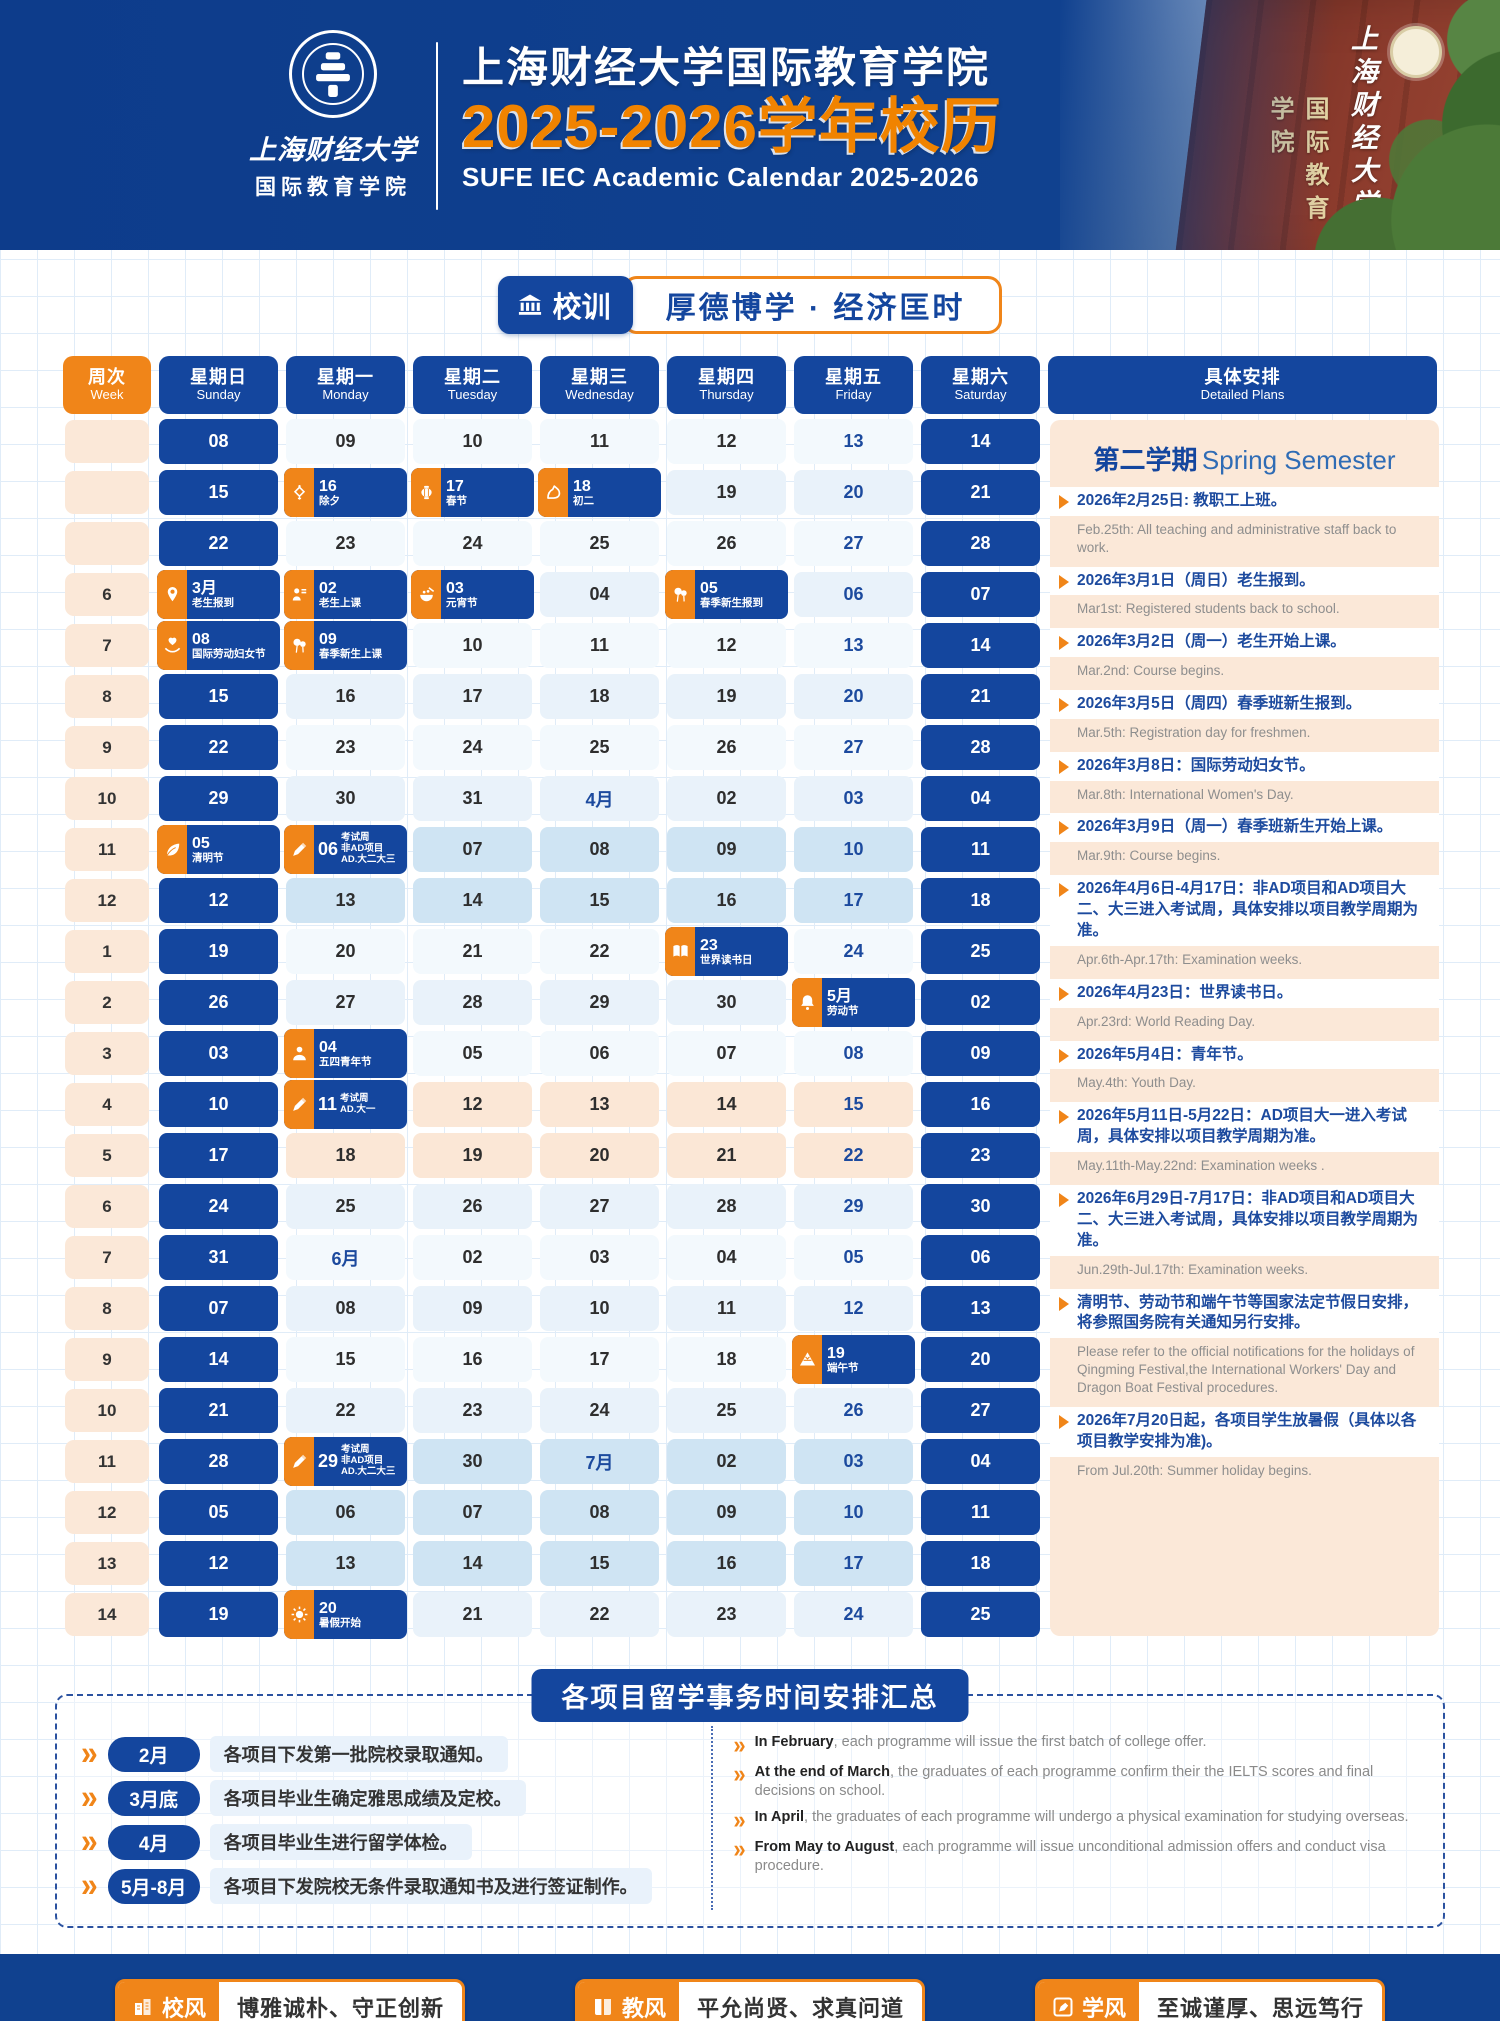 The height and width of the screenshot is (2021, 1500). Describe the element at coordinates (390, 1842) in the screenshot. I see `summary-item: » 4月 各项目毕业生进行留学体检。` at that location.